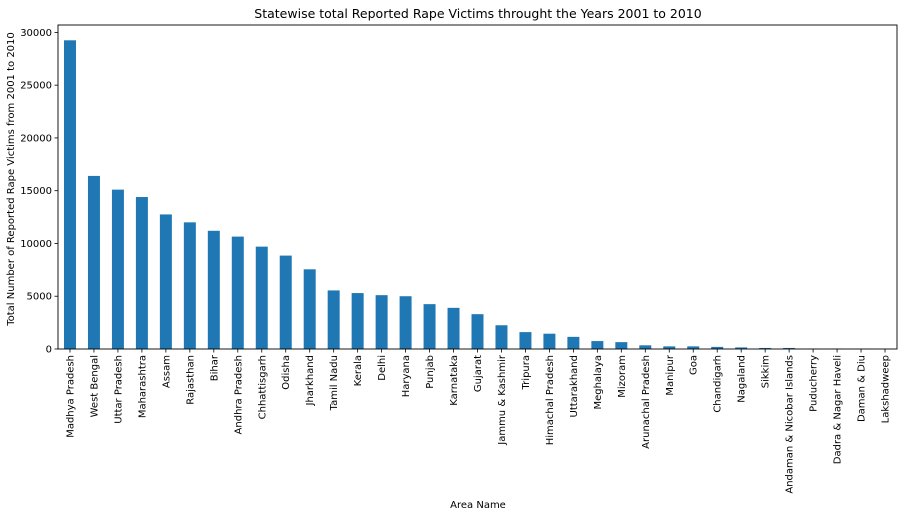 Image resolution: width=907 pixels, height=516 pixels. I want to click on x-tick-label: Arunachal Pradesh, so click(646, 402).